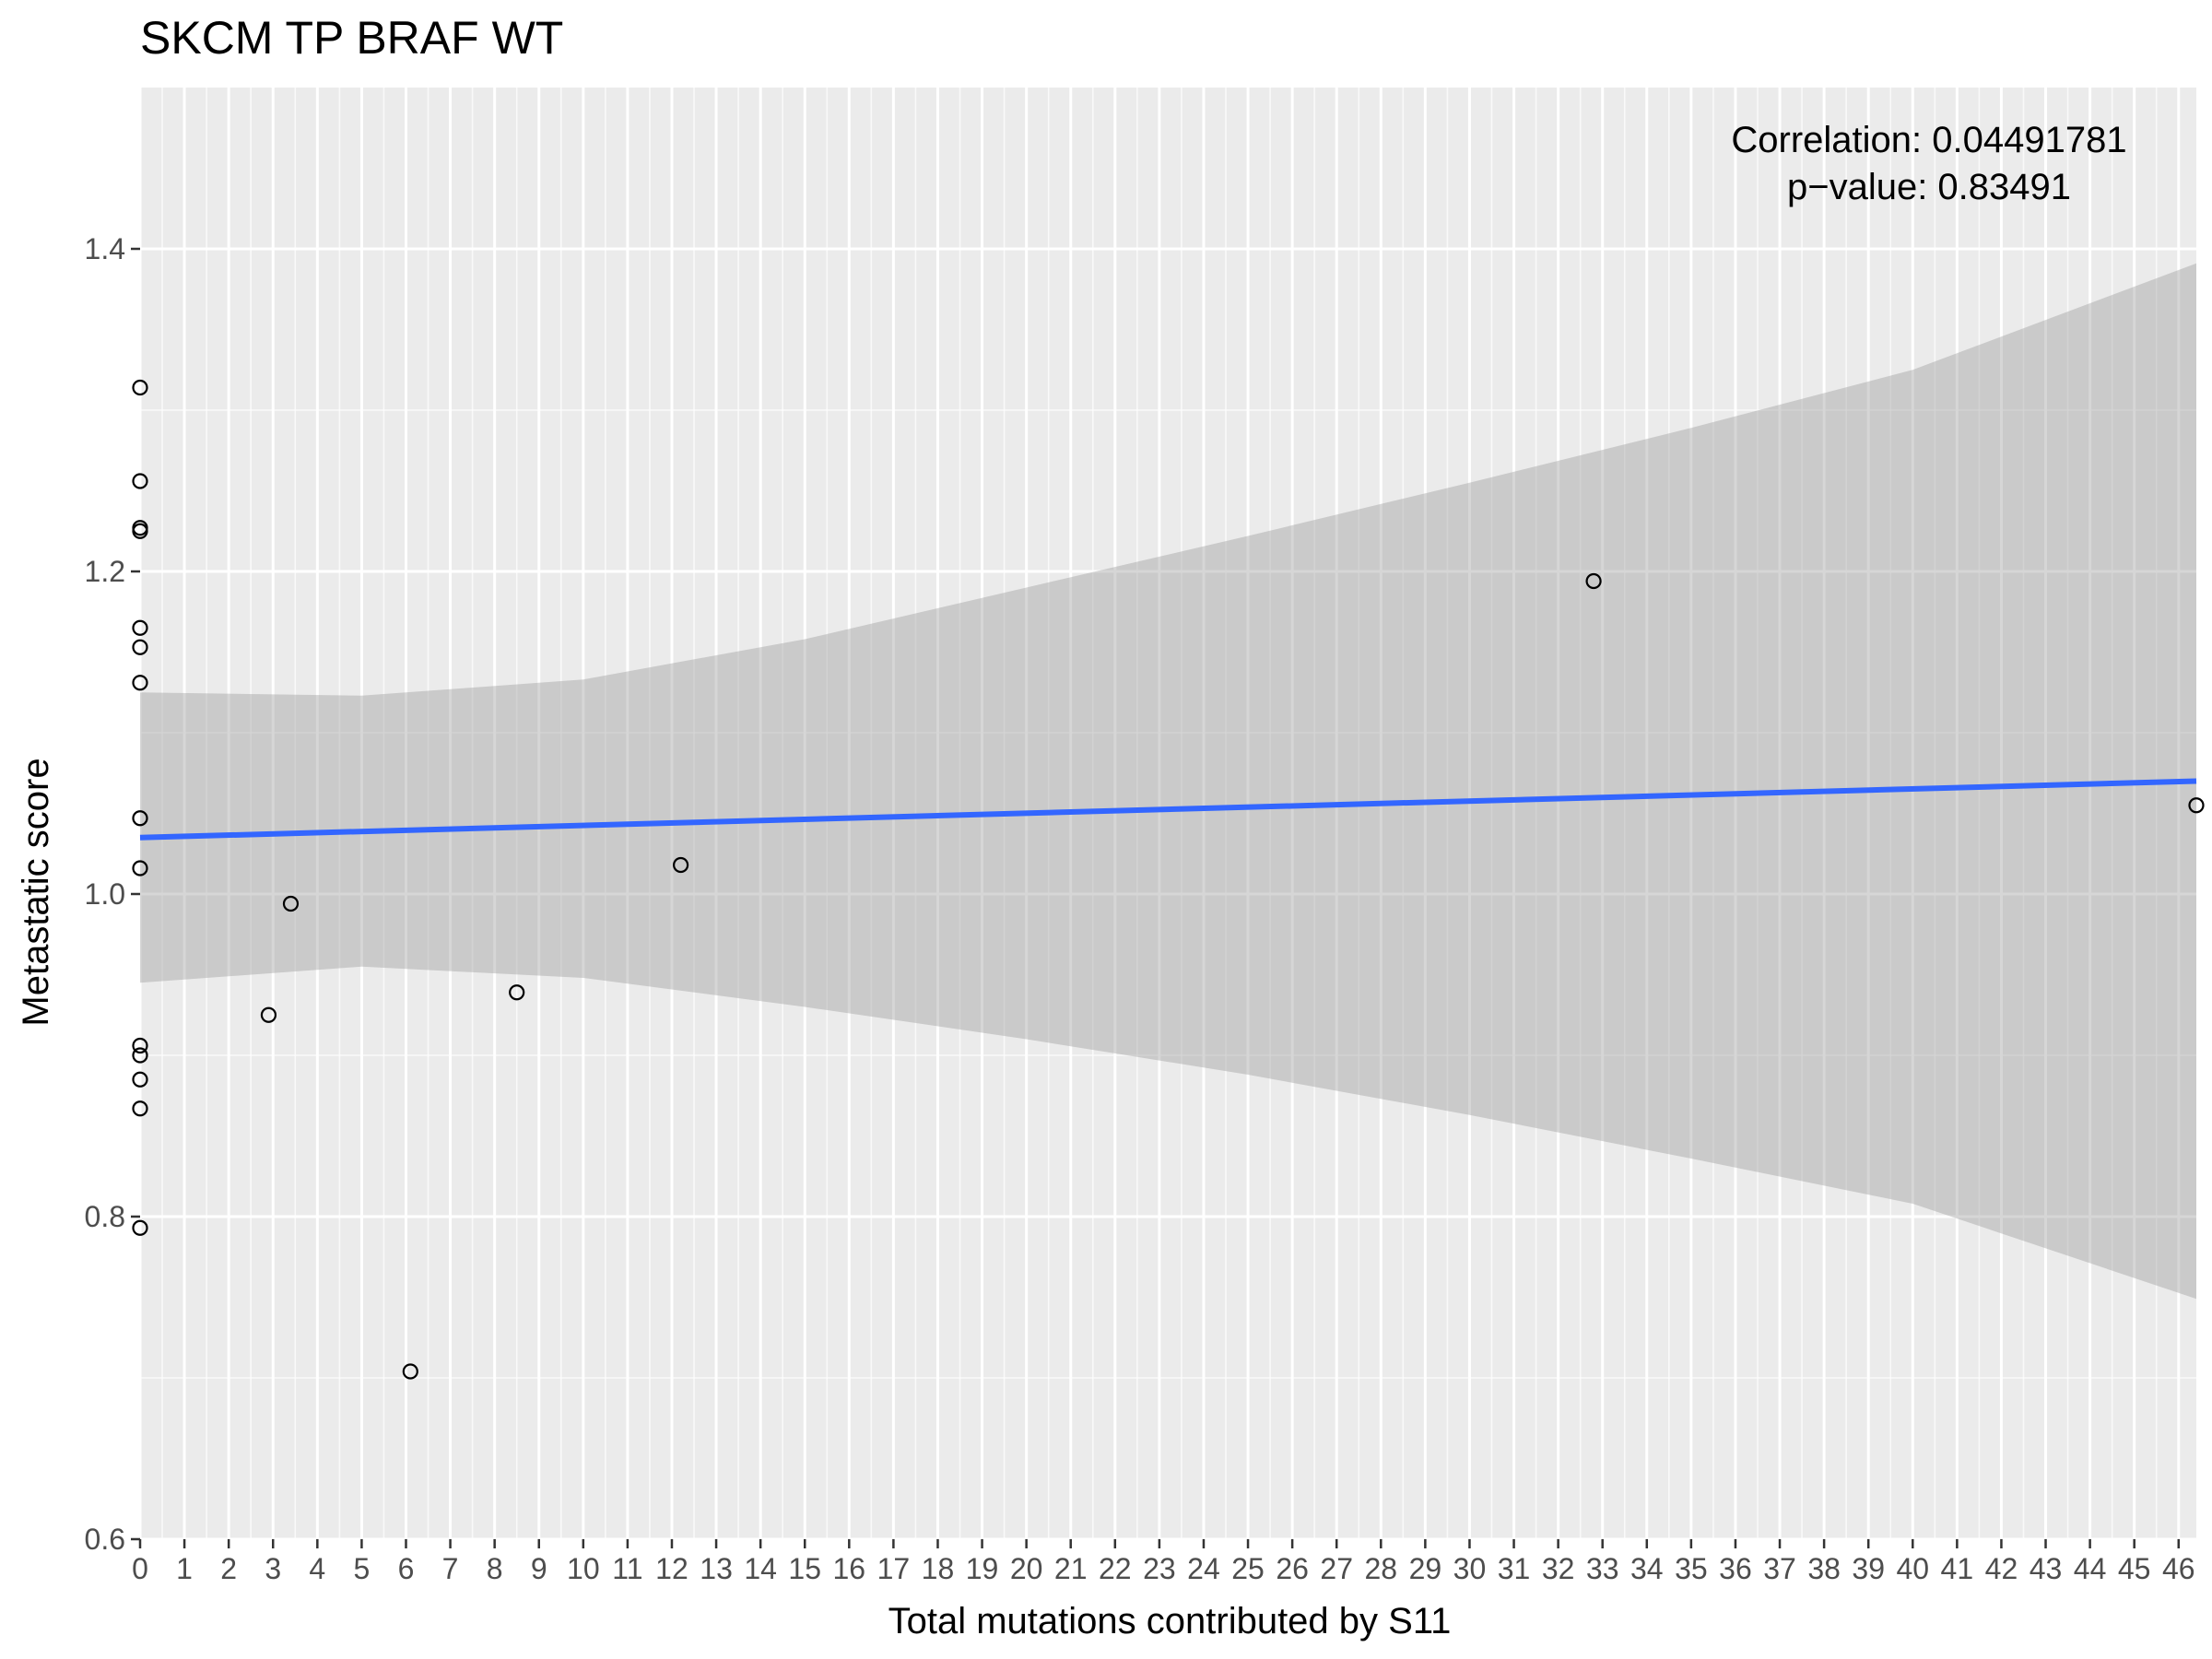 The width and height of the screenshot is (2212, 1659). I want to click on x-tick-label: 5, so click(362, 1568).